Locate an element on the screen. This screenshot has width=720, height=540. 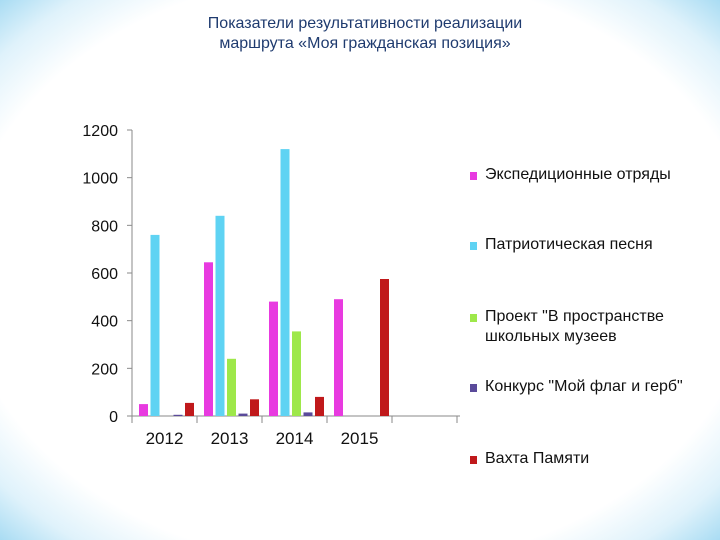
x-tick-label: 2015 is located at coordinates (360, 438).